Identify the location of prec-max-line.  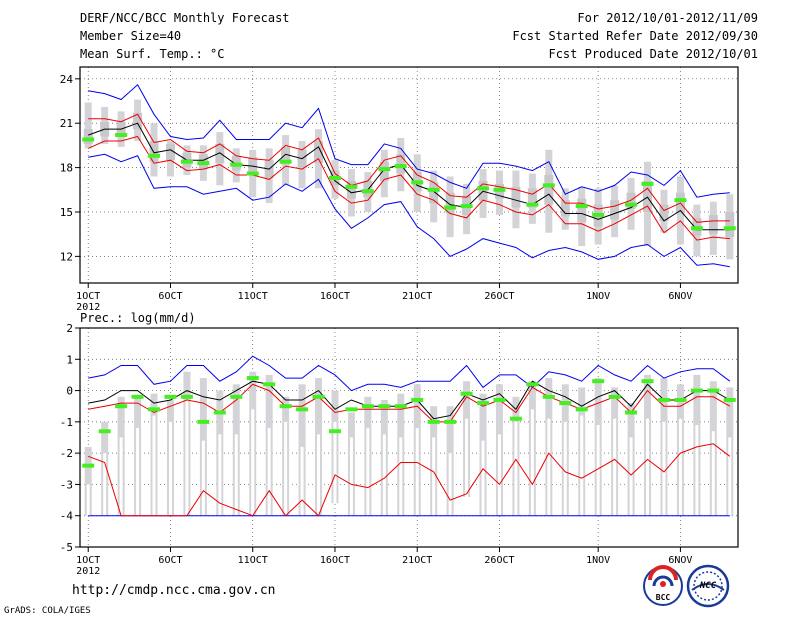
(409, 373).